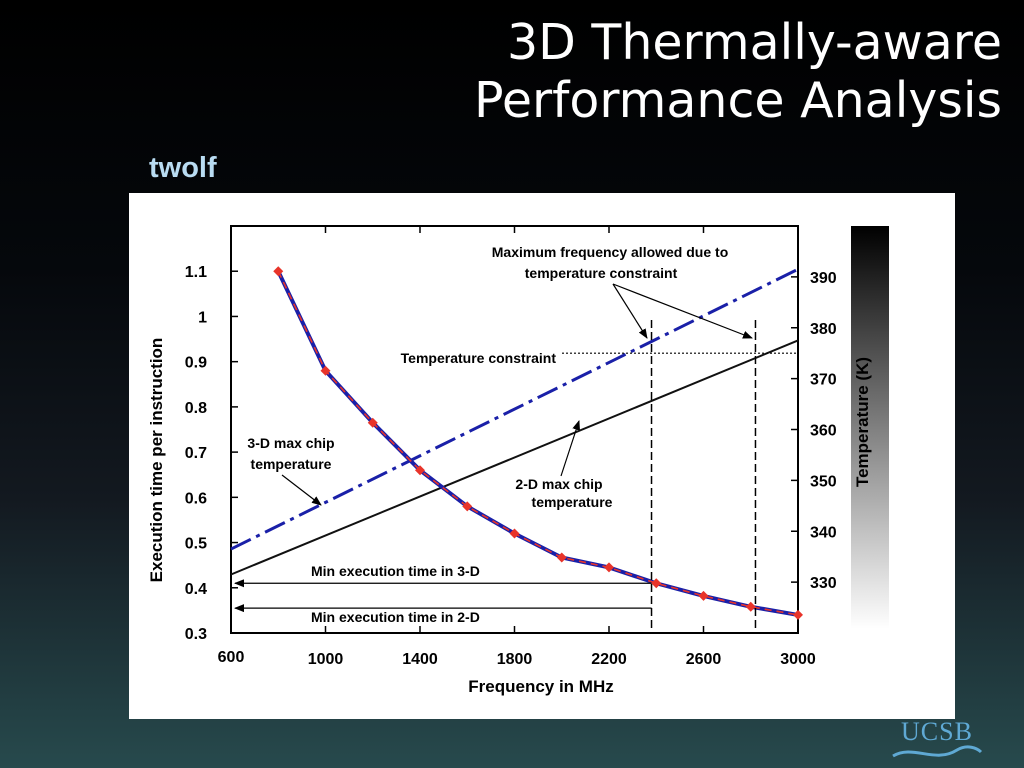 This screenshot has width=1024, height=768. I want to click on y2-tick-label: 350, so click(823, 481).